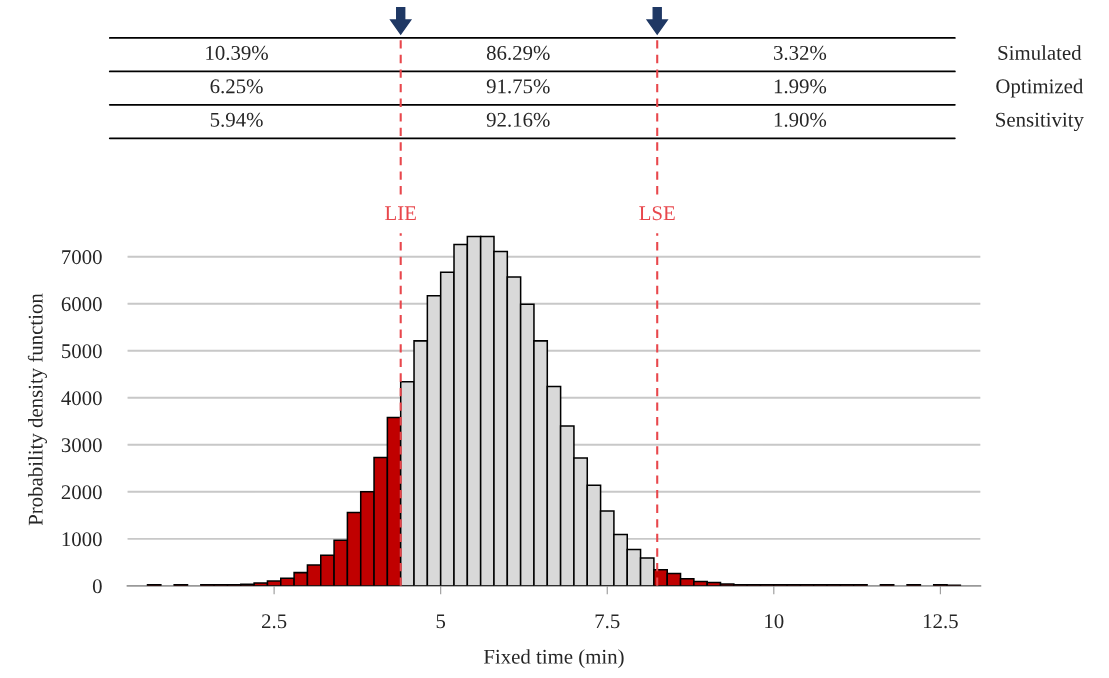 Image resolution: width=1109 pixels, height=678 pixels. I want to click on y-tick-label: 0, so click(97, 586).